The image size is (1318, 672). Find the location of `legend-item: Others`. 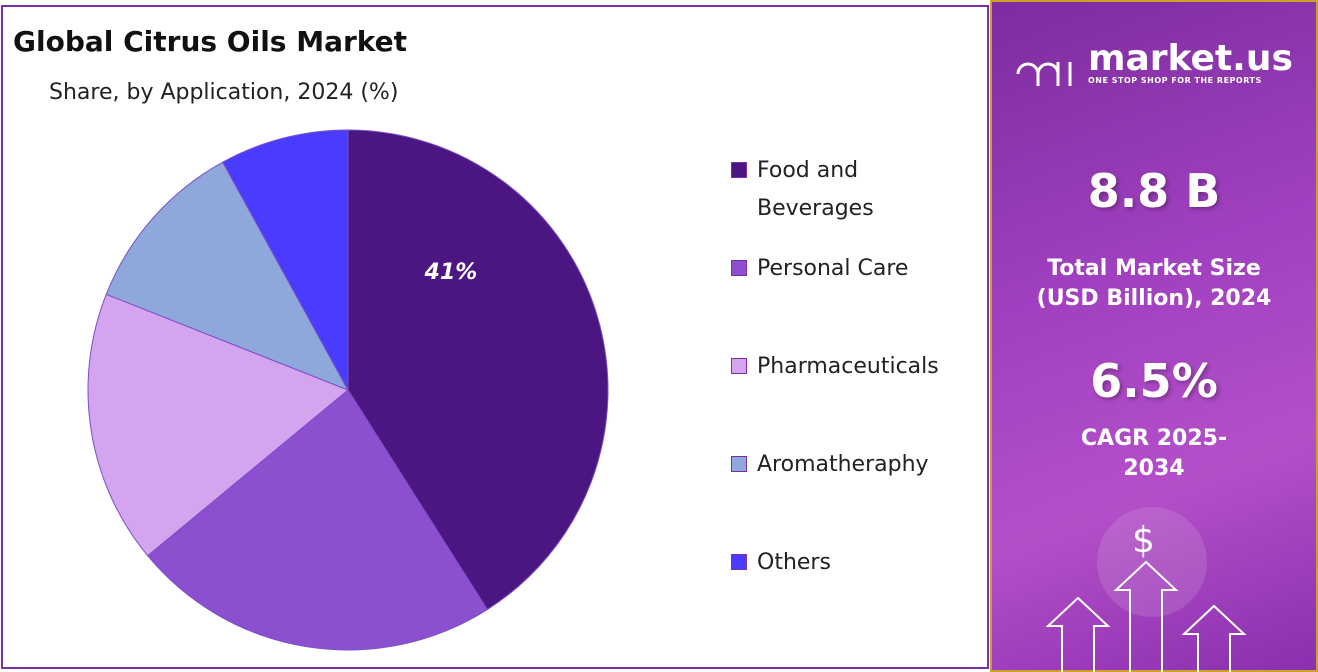

legend-item: Others is located at coordinates (835, 593).